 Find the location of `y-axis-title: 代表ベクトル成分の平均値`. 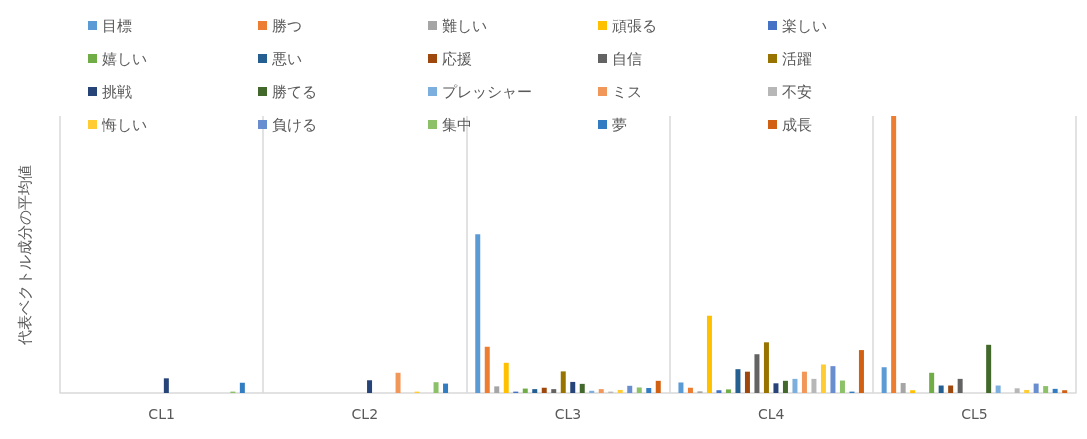

y-axis-title: 代表ベクトル成分の平均値 is located at coordinates (24, 255).